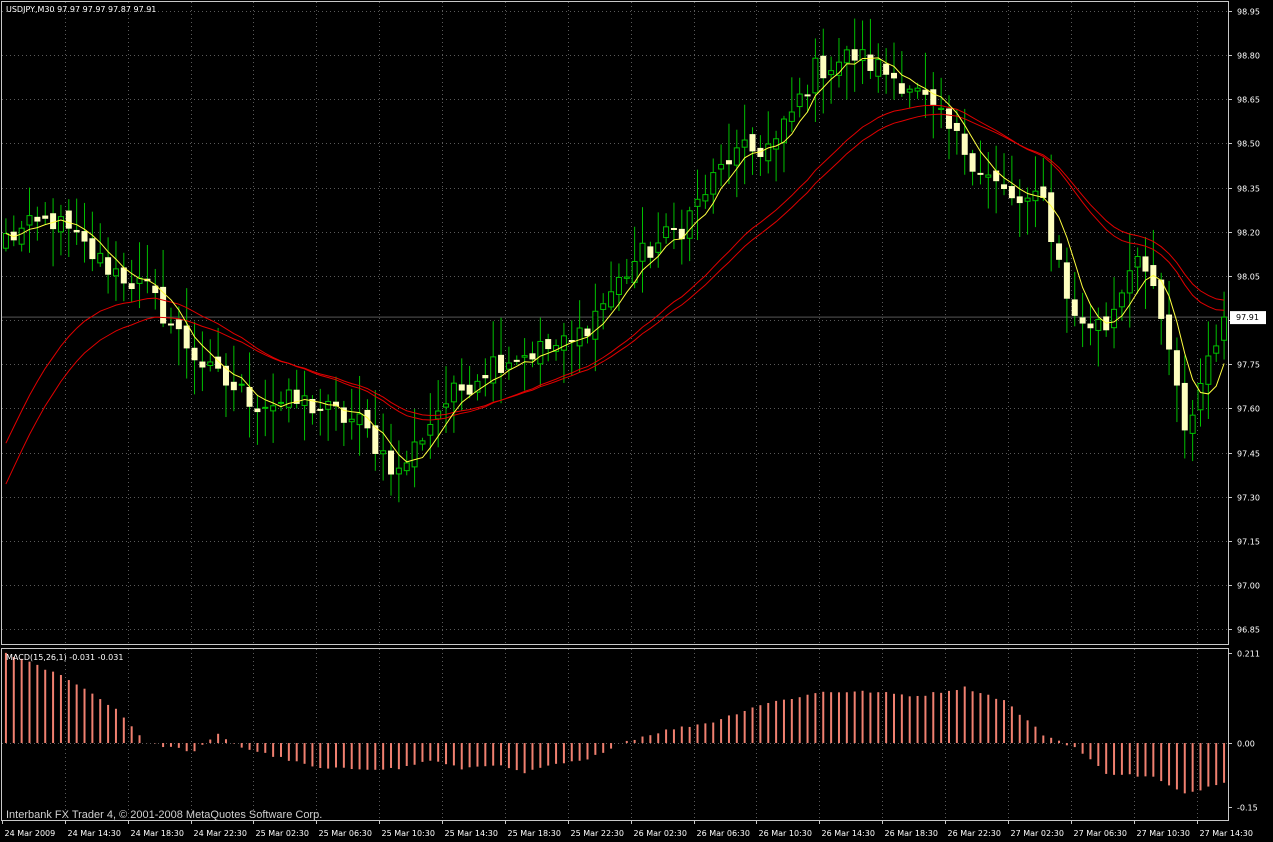  What do you see at coordinates (848, 833) in the screenshot?
I see `time-tick-label: 26 Mar 14:30` at bounding box center [848, 833].